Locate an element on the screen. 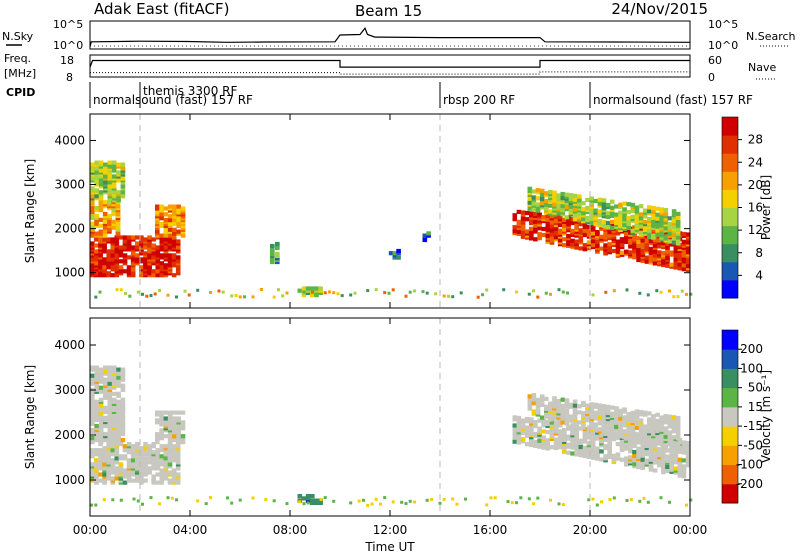 The height and width of the screenshot is (554, 800). noise-right-tick-bottom: 10^0 is located at coordinates (723, 45).